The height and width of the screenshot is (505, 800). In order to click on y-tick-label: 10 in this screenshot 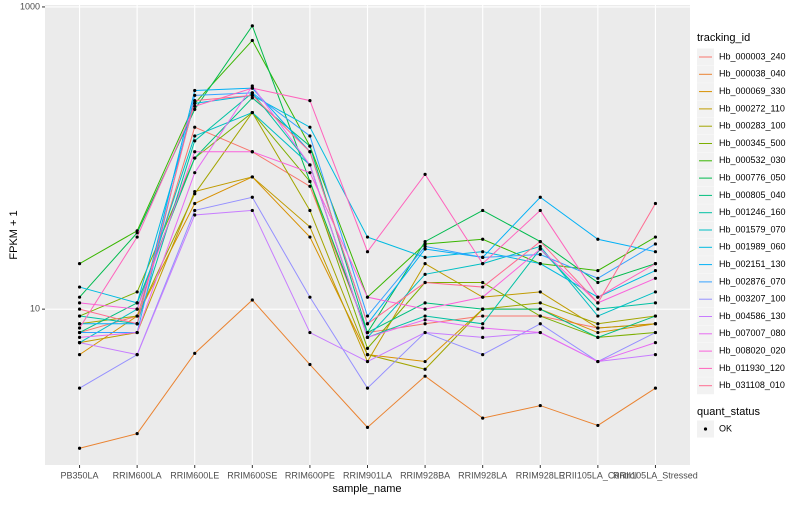, I will do `click(35, 309)`.